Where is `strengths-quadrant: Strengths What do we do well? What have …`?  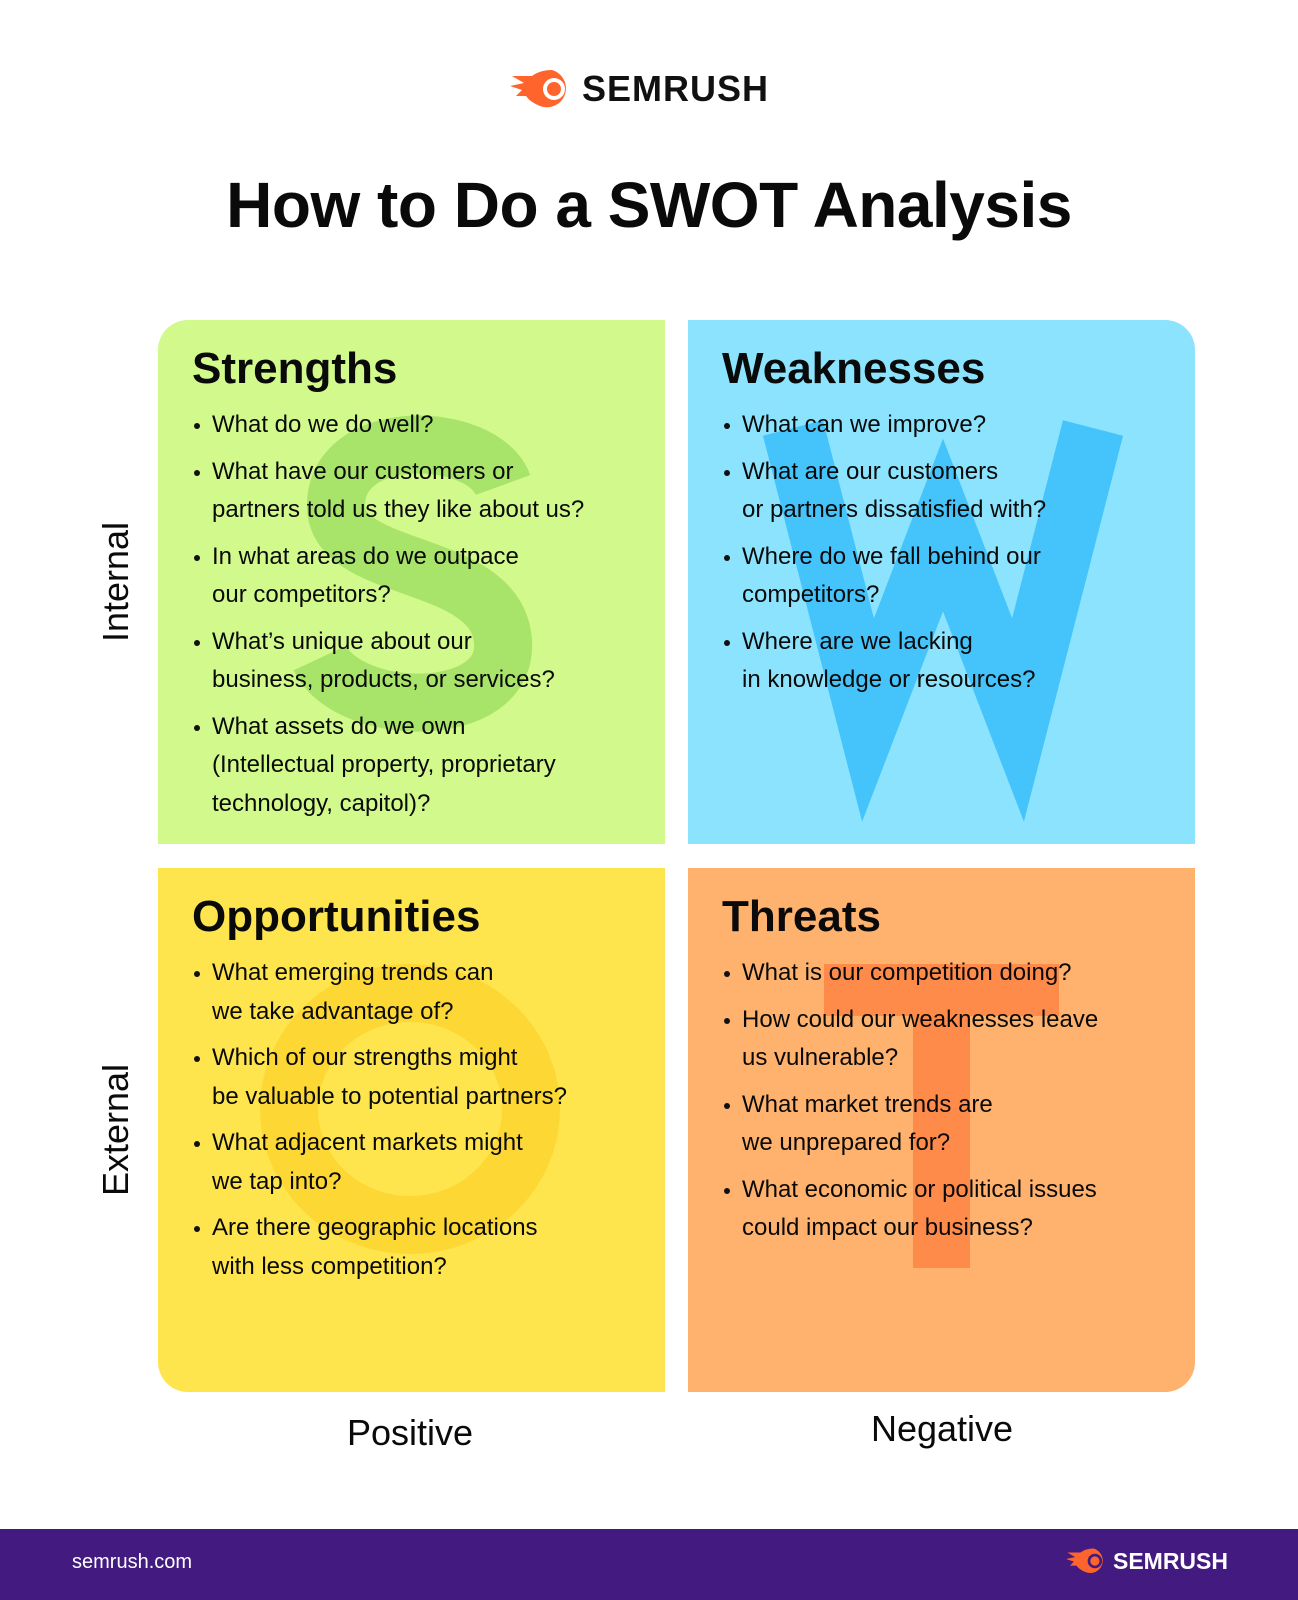 strengths-quadrant: Strengths What do we do well? What have … is located at coordinates (411, 582).